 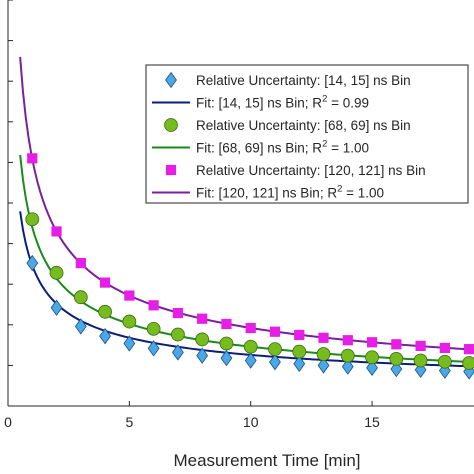 I want to click on legend-entry-label: Fit: [120, 121] ns Bin; R2 = 1.00, so click(x=290, y=192).